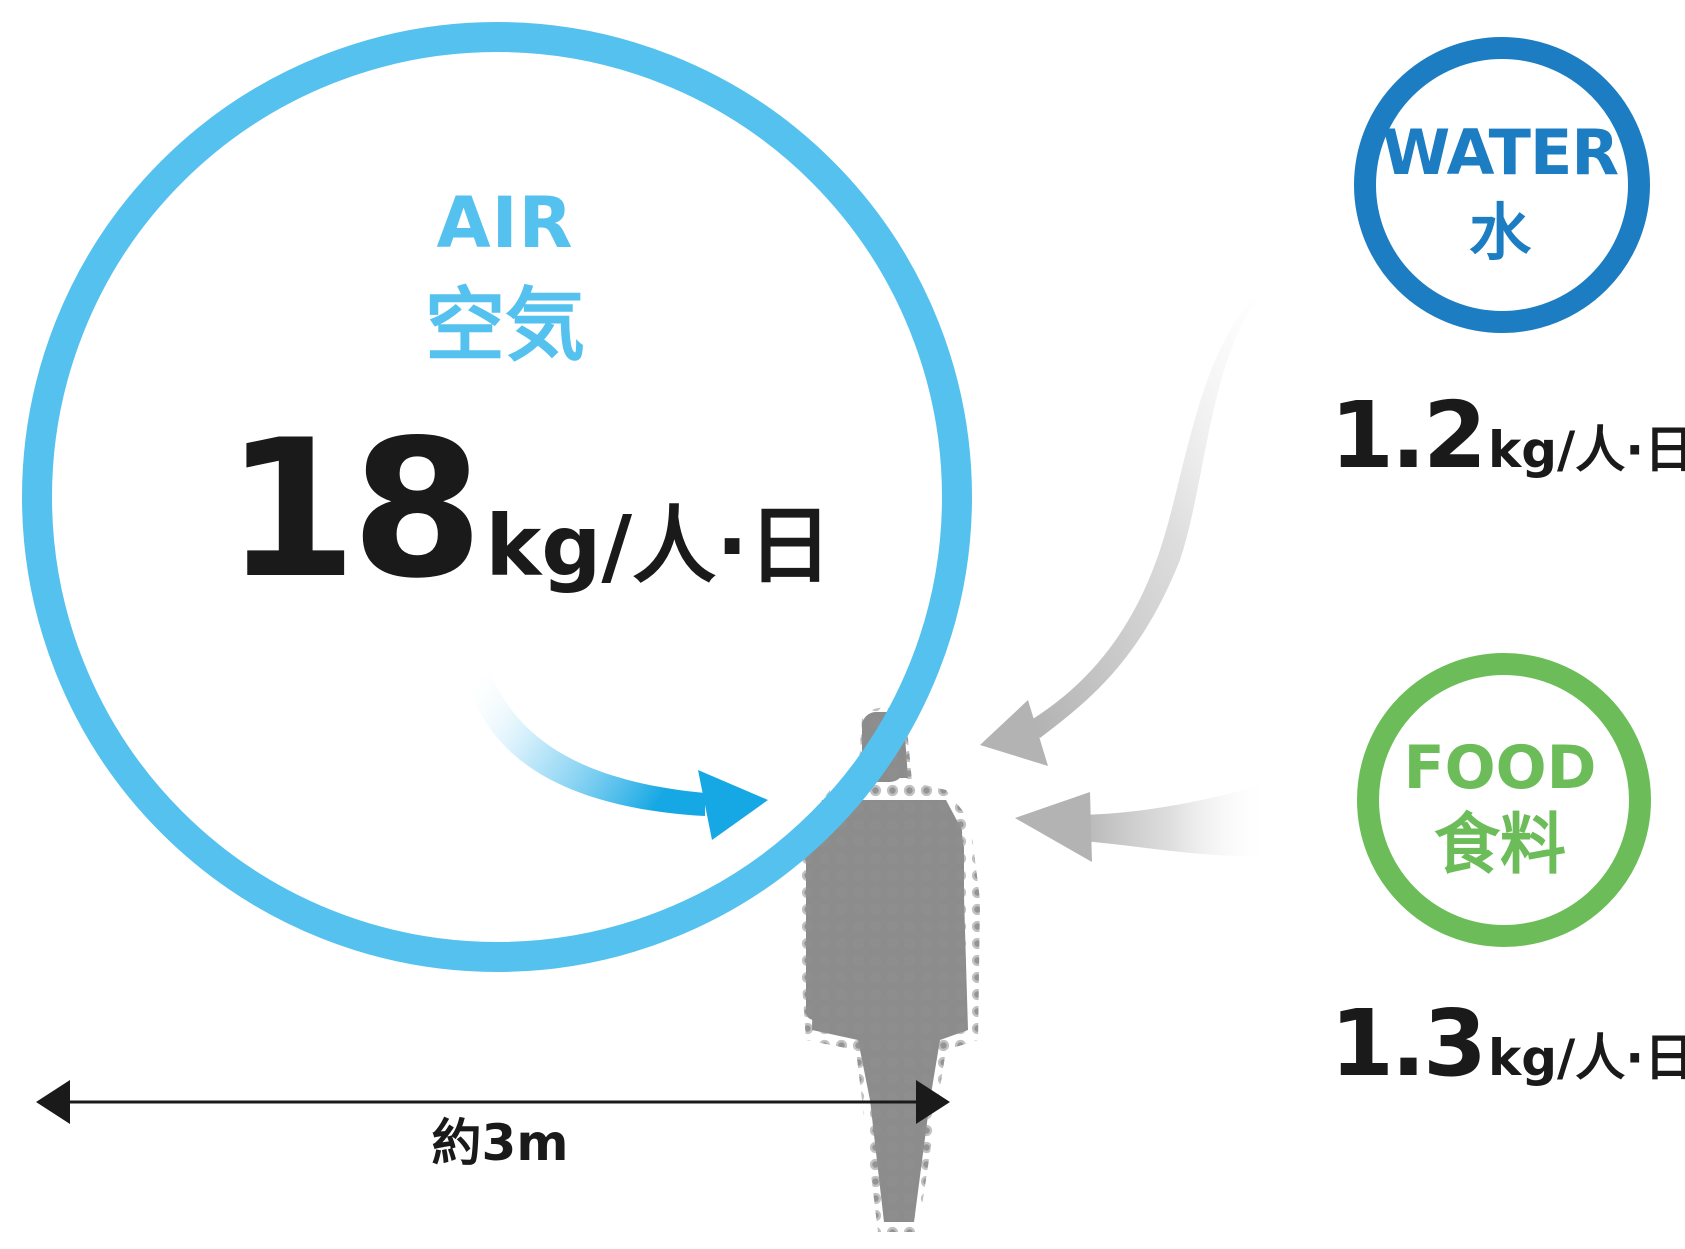  Describe the element at coordinates (493, 1102) in the screenshot. I see `double-headed-arrow-icon` at that location.